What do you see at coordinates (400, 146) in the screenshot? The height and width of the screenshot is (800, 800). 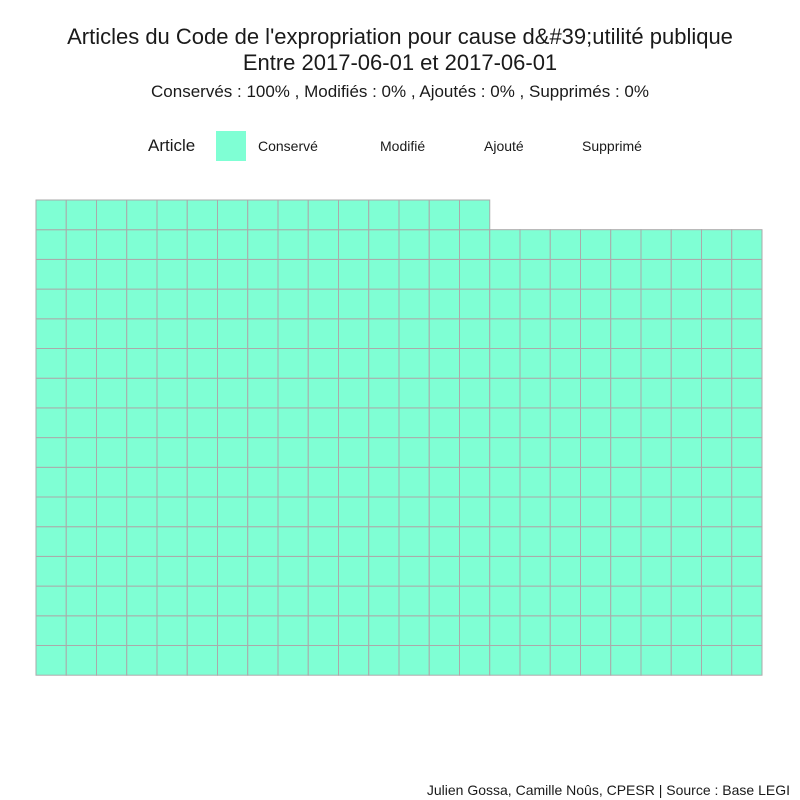 I see `legend: Article Conservé Modifié Ajouté Supprimé` at bounding box center [400, 146].